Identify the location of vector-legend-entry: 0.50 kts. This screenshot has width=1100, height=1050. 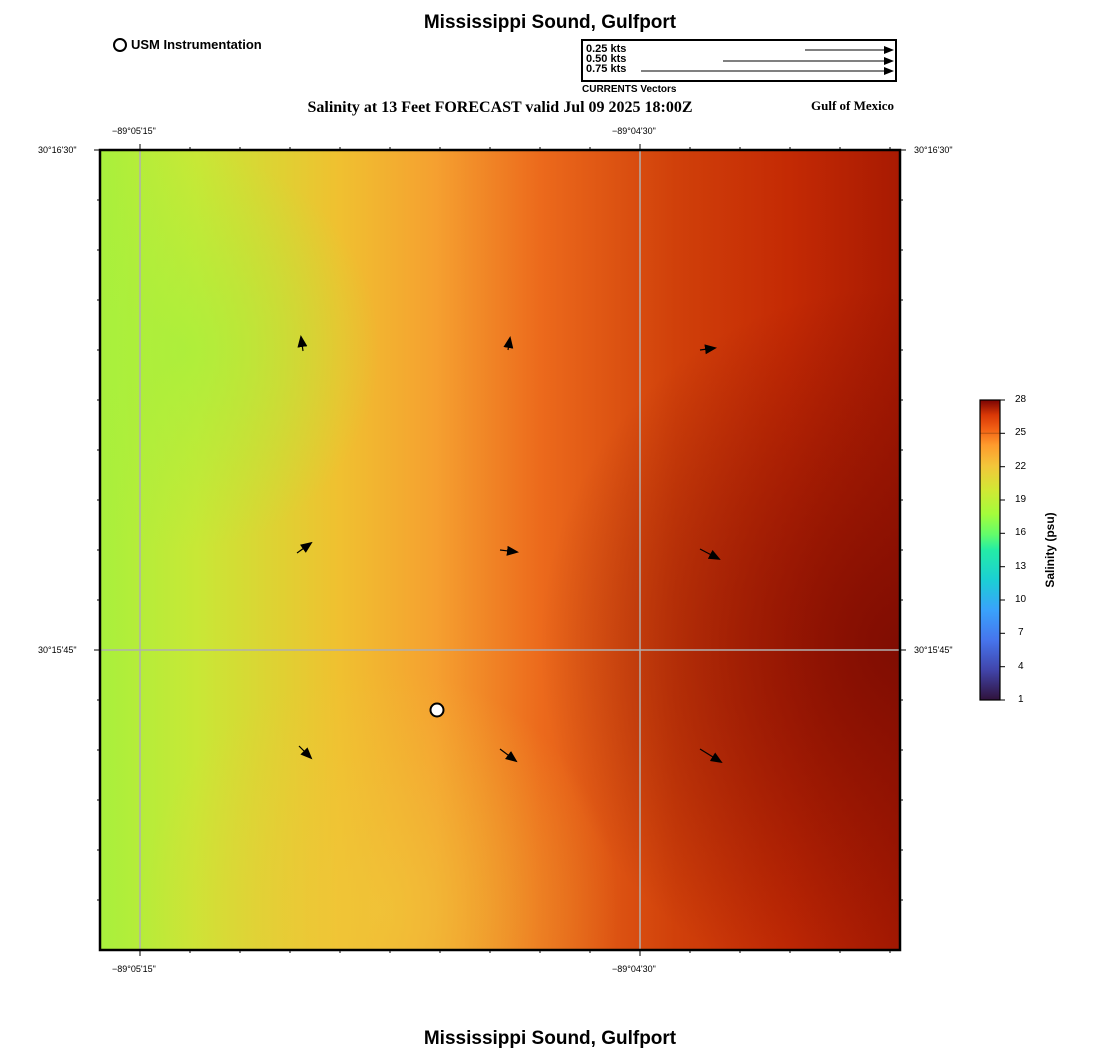
(606, 59).